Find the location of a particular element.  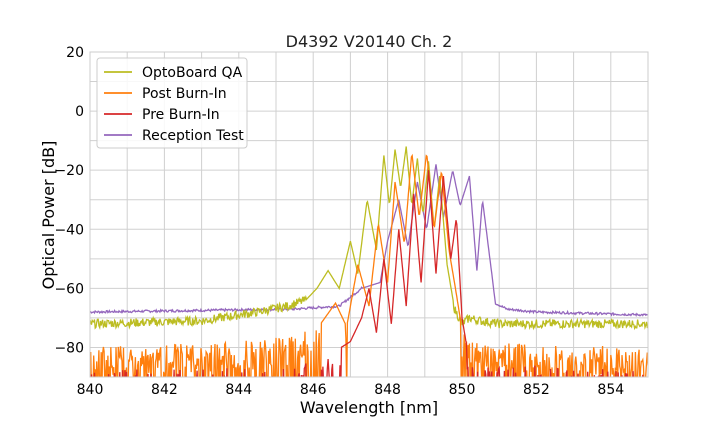

x-tick-labels: 840 842 844 846 848 850 852 854 is located at coordinates (351, 390).